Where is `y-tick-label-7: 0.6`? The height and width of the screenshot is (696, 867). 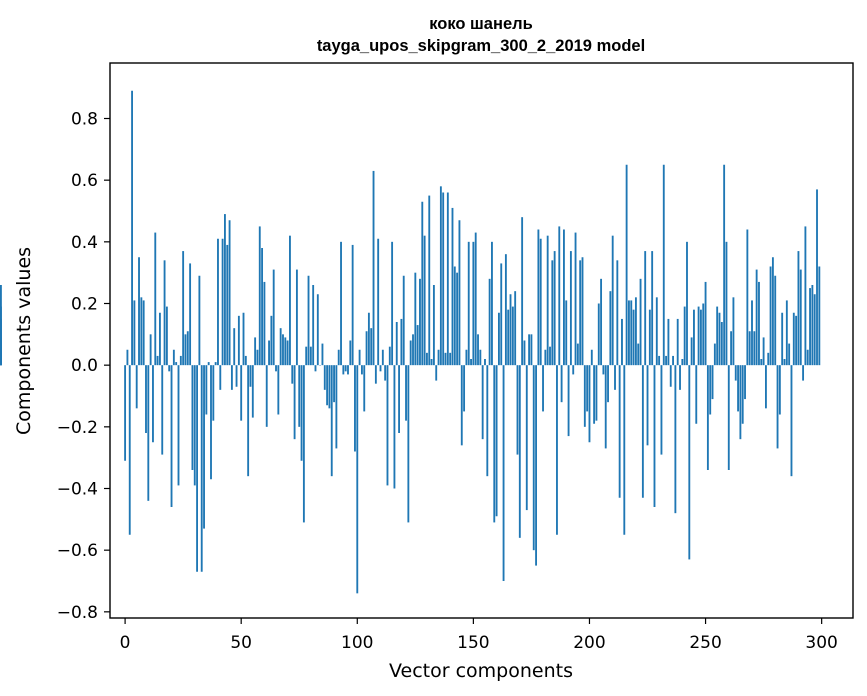
y-tick-label-7: 0.6 is located at coordinates (84, 181).